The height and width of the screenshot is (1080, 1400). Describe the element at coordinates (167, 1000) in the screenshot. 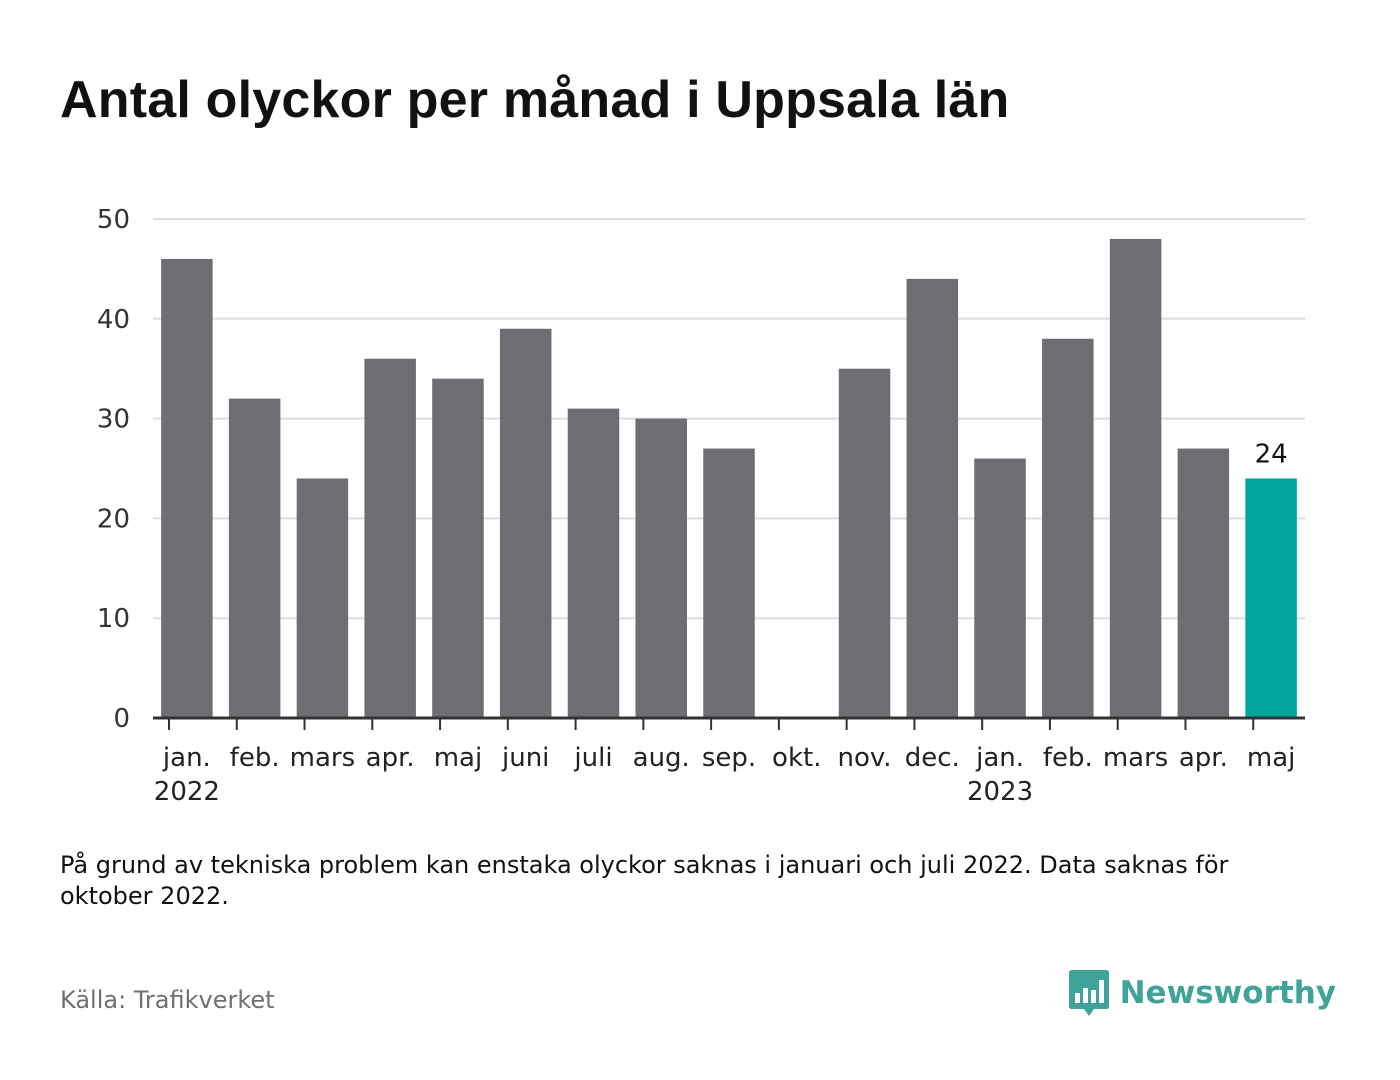

I see `source-note: Källa: Trafikverket` at that location.